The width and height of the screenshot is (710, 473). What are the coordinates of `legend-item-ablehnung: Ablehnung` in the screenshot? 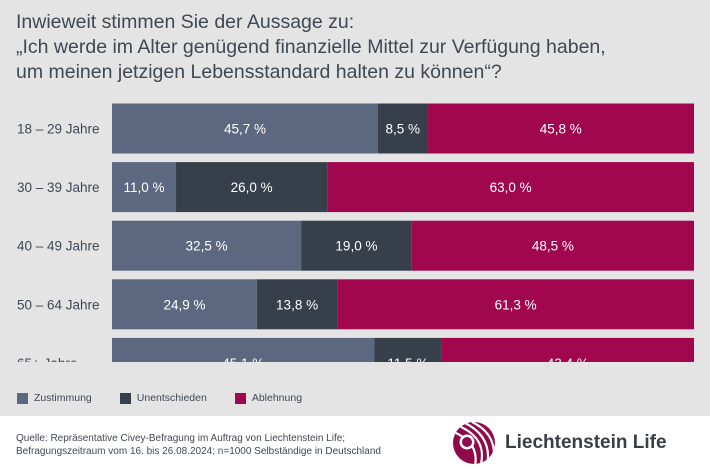 It's located at (268, 398).